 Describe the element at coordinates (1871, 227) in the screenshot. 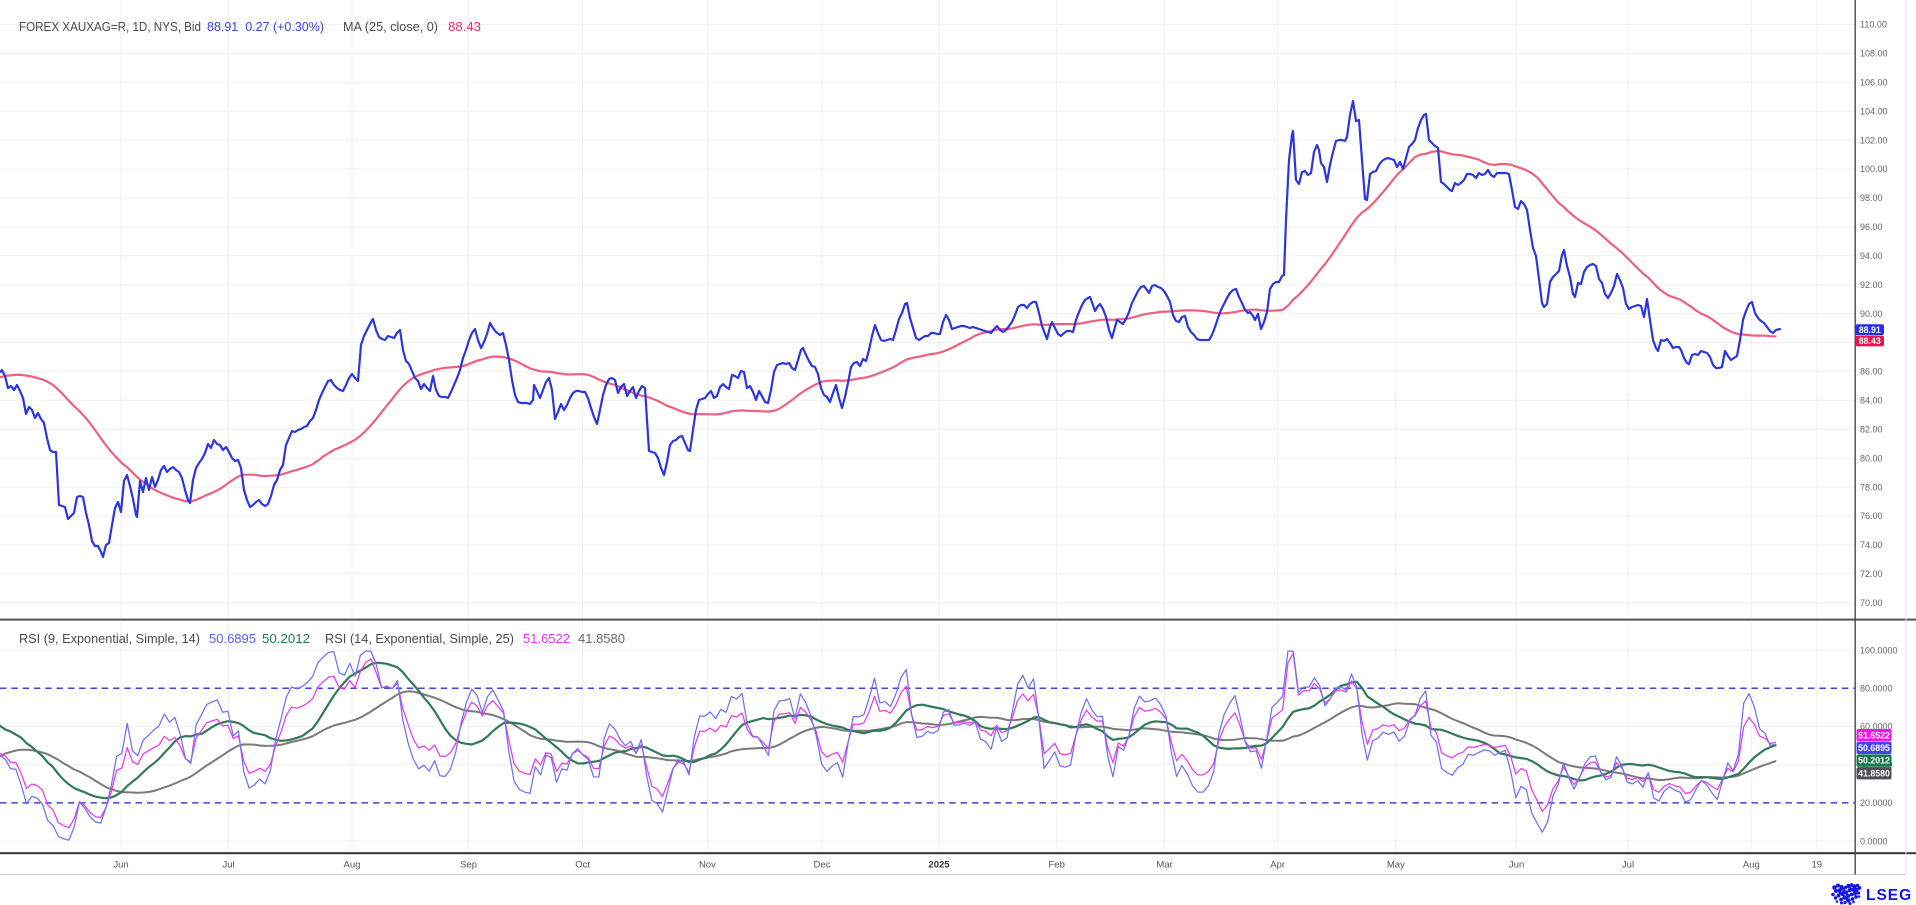

I see `svg-text: 96.00` at that location.